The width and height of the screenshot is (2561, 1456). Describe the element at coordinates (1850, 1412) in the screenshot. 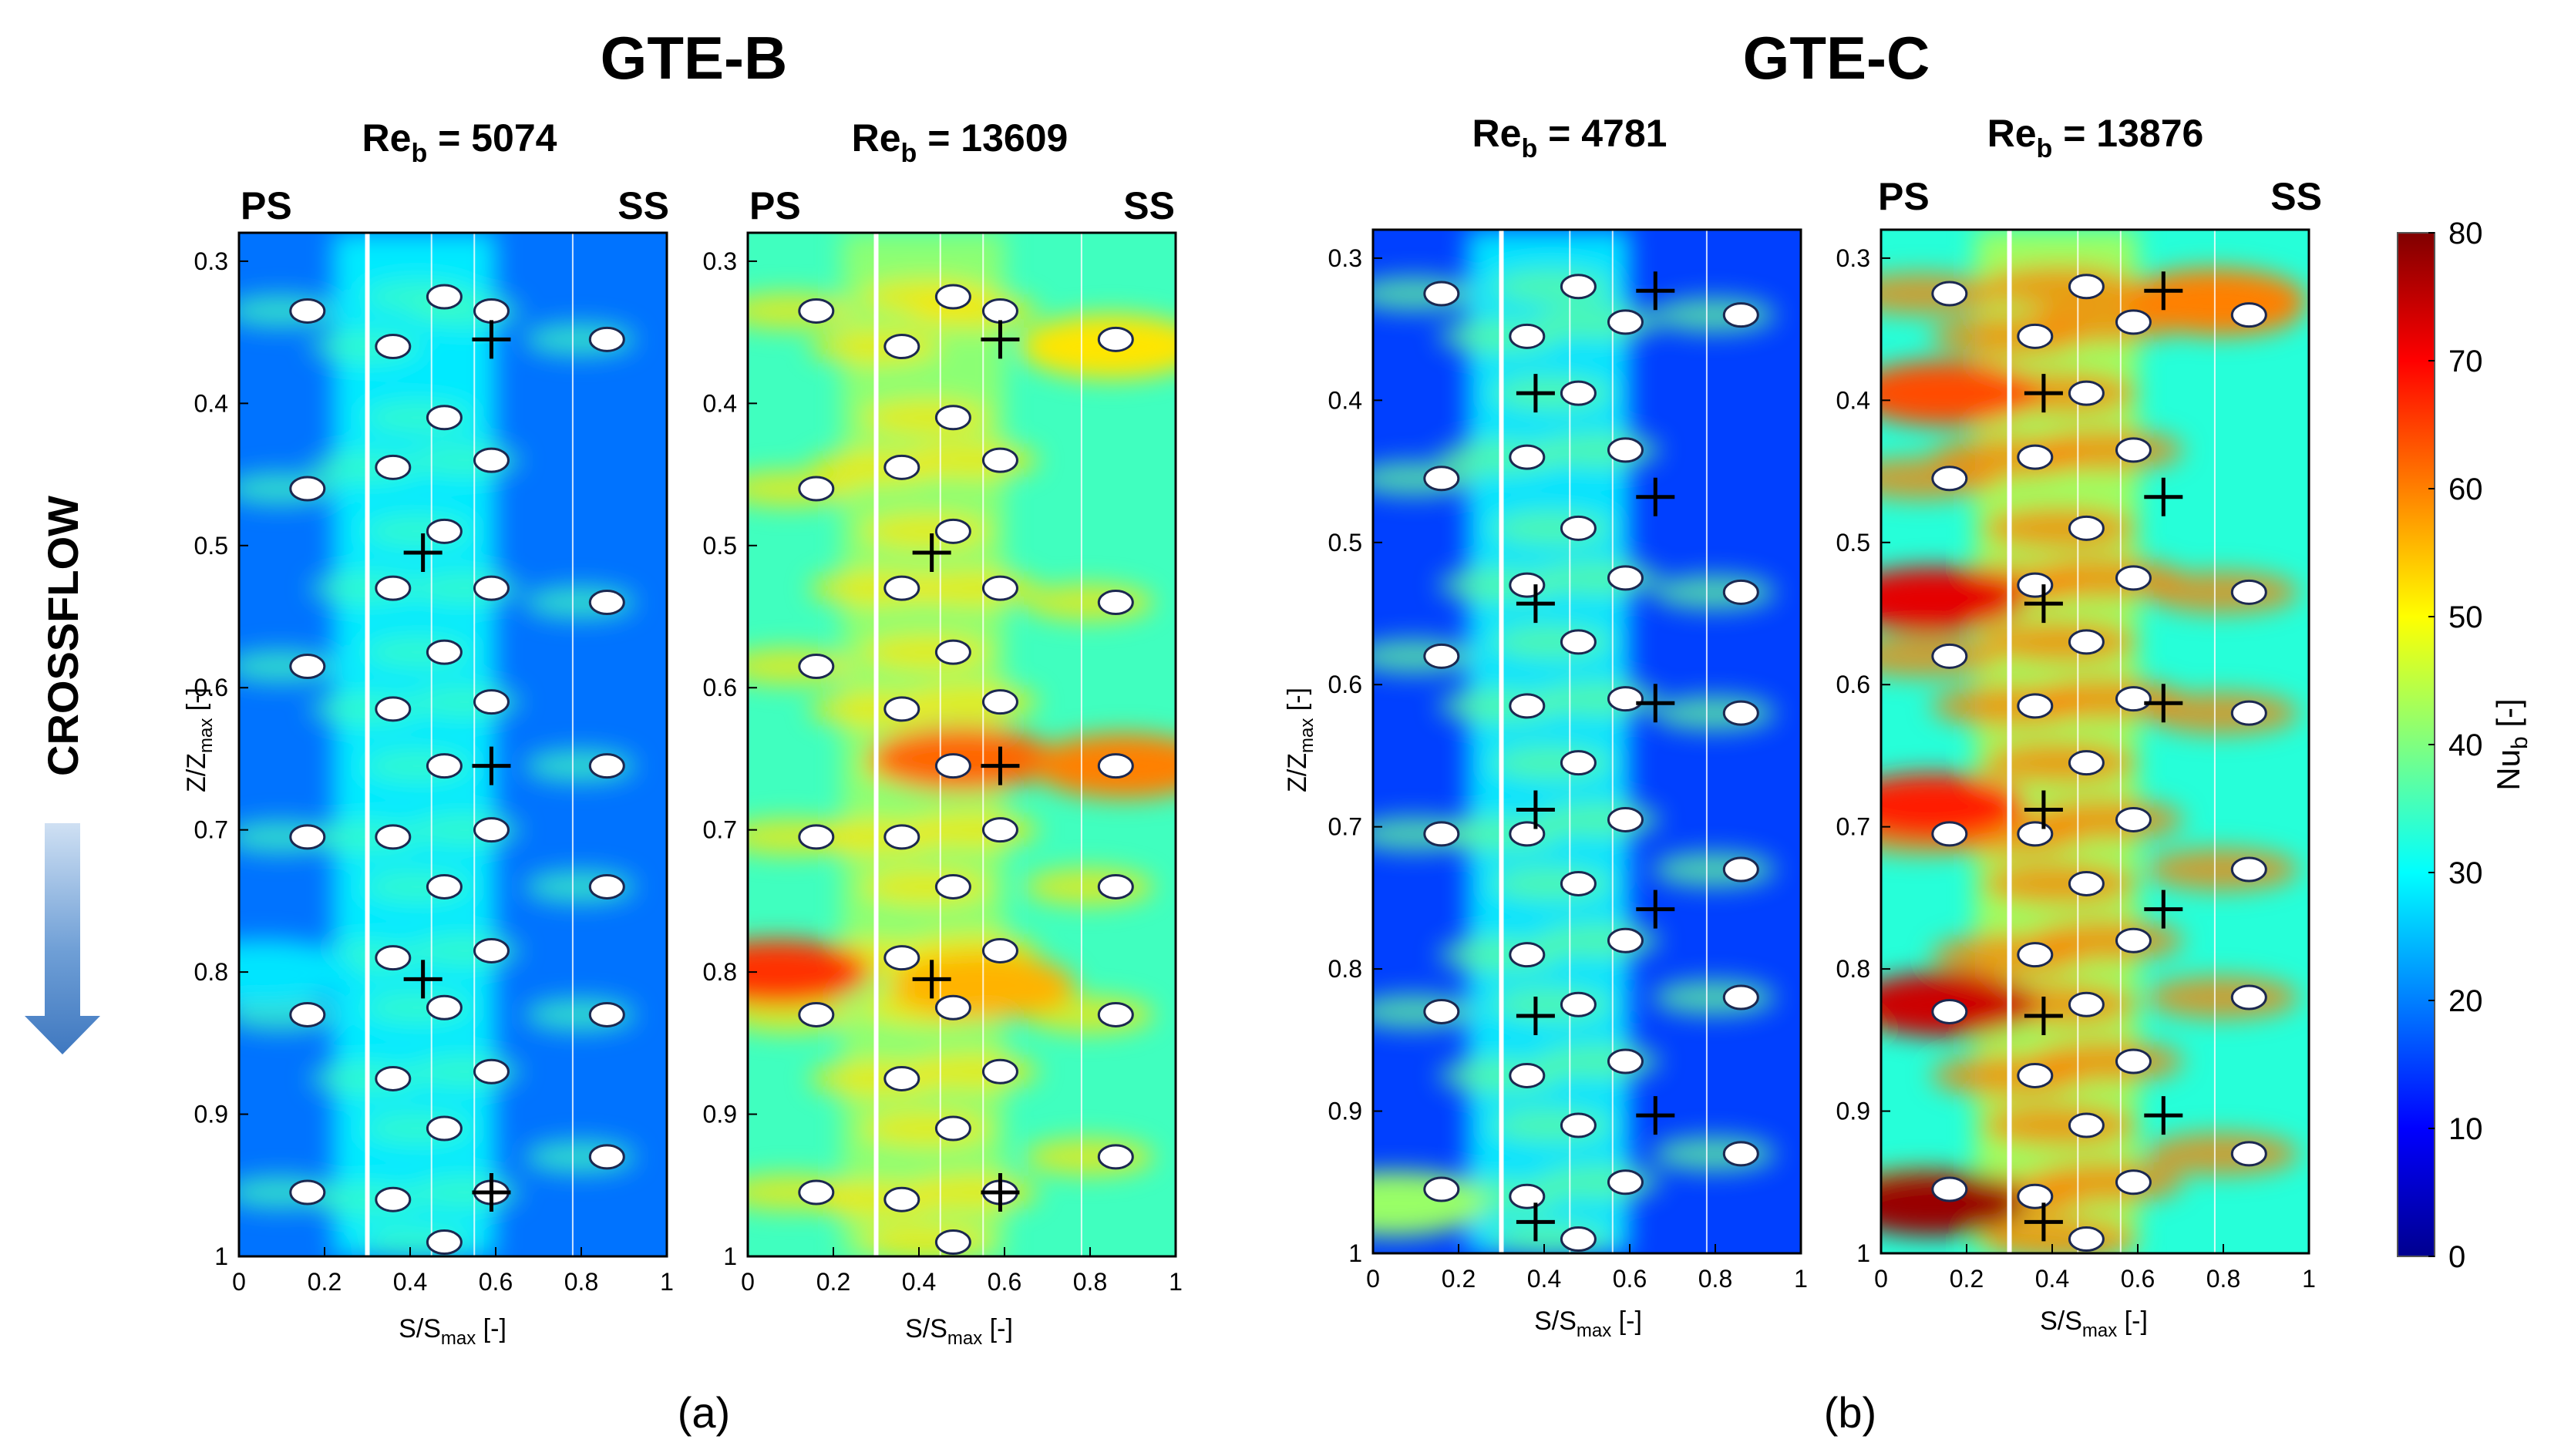

I see `caption-b: (b)` at that location.